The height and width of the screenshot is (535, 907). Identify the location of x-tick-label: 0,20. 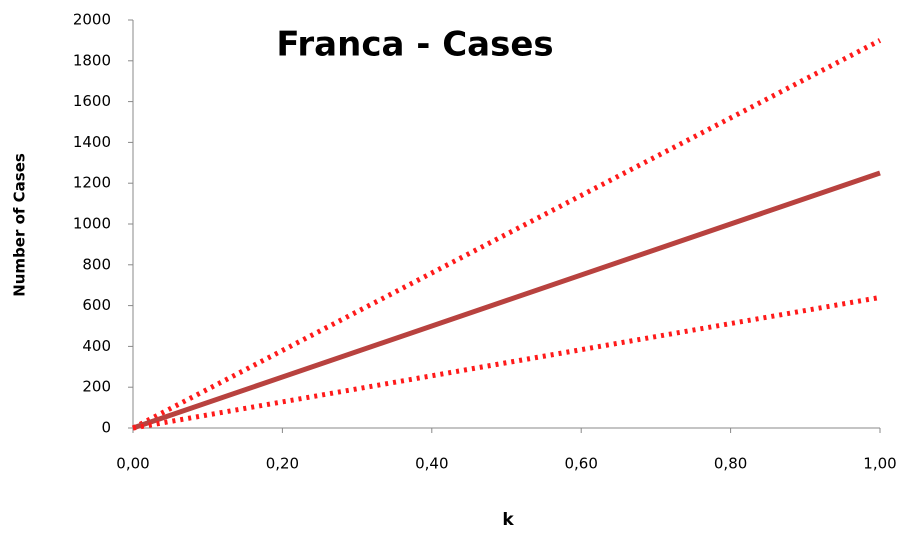
(282, 464).